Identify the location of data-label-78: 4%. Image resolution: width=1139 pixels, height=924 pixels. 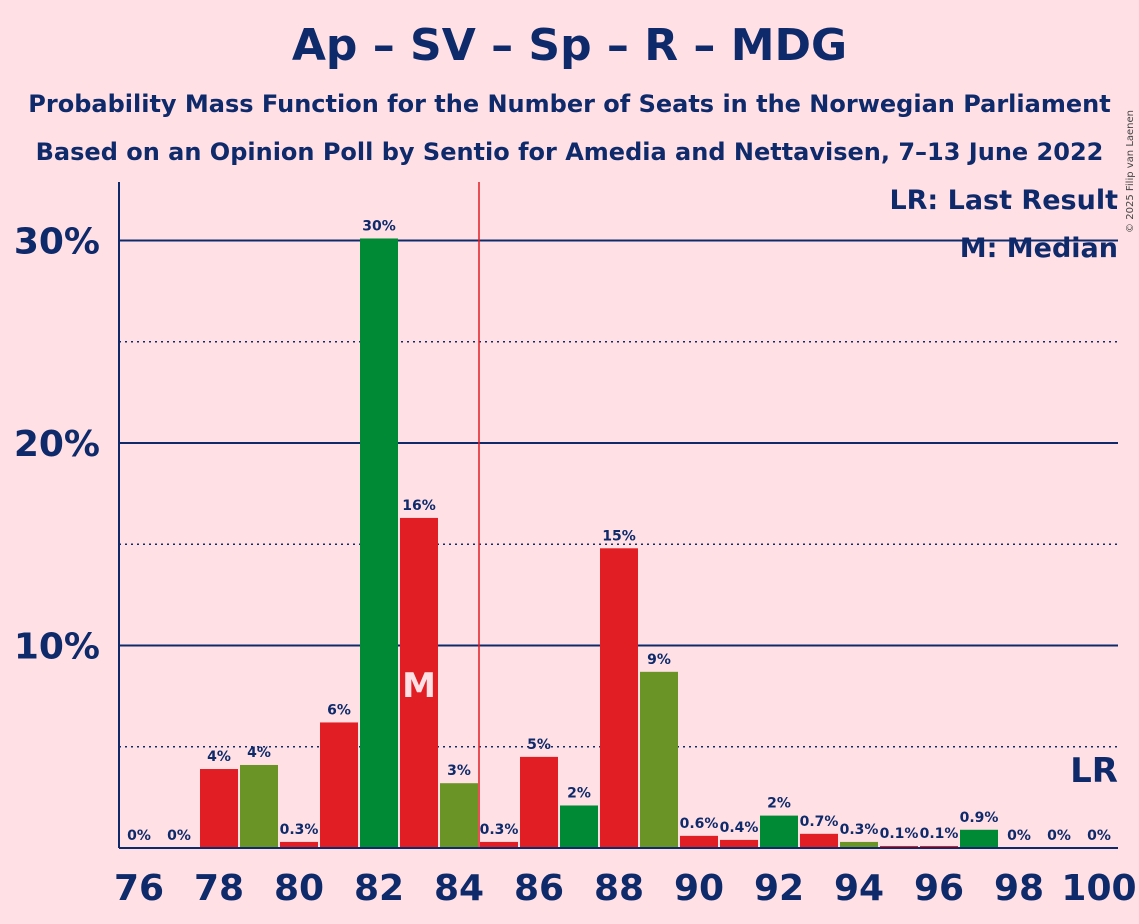
(219, 757).